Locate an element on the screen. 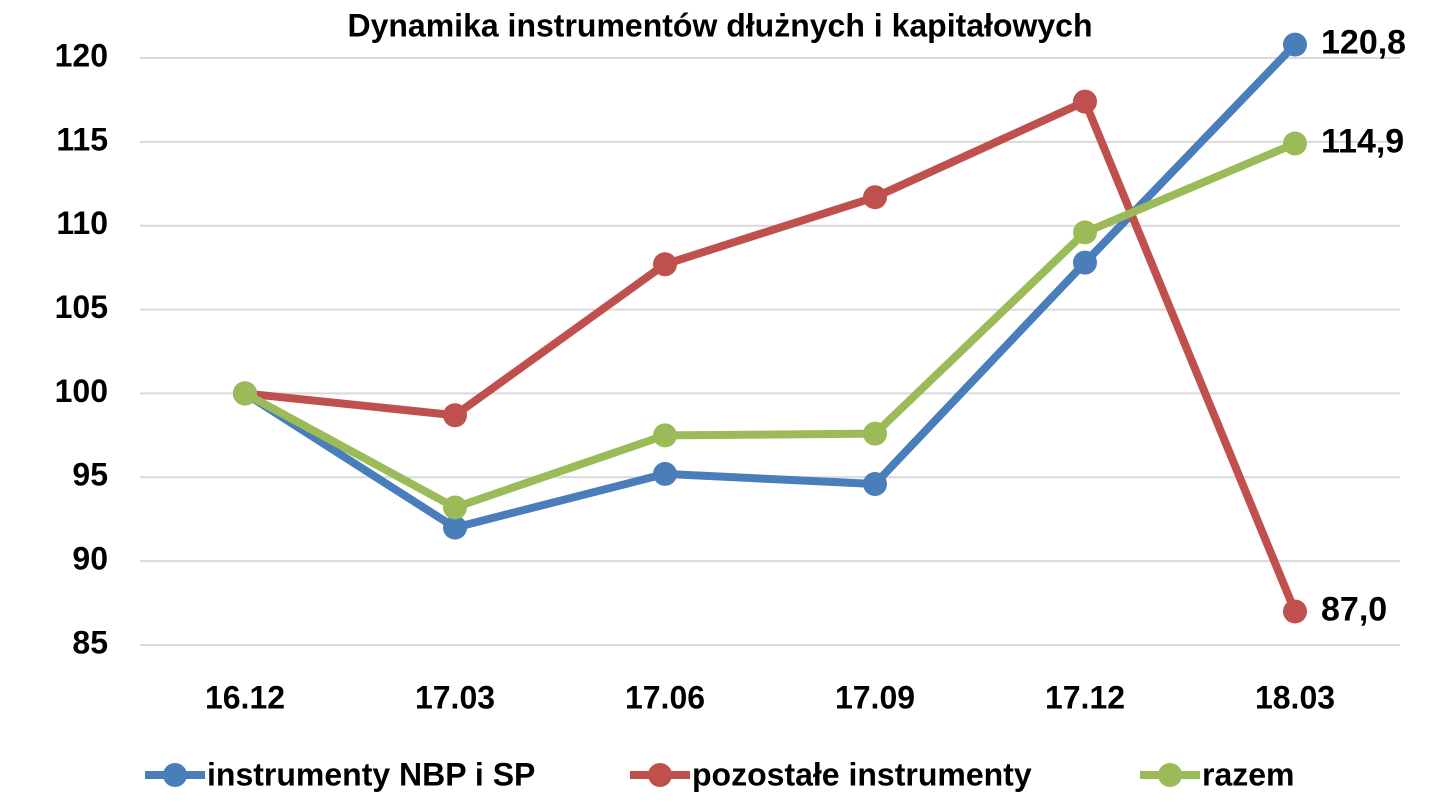  legend-label: instrumenty NBP i SP is located at coordinates (371, 774).